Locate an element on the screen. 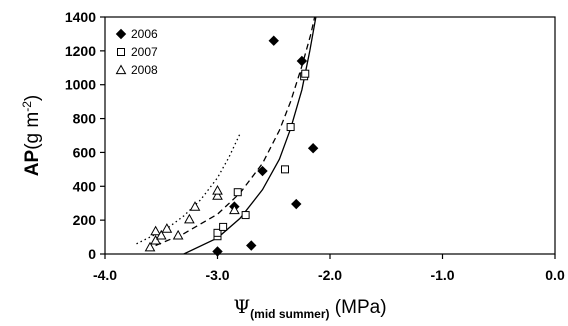  y-tick-label: 1400 is located at coordinates (80, 17).